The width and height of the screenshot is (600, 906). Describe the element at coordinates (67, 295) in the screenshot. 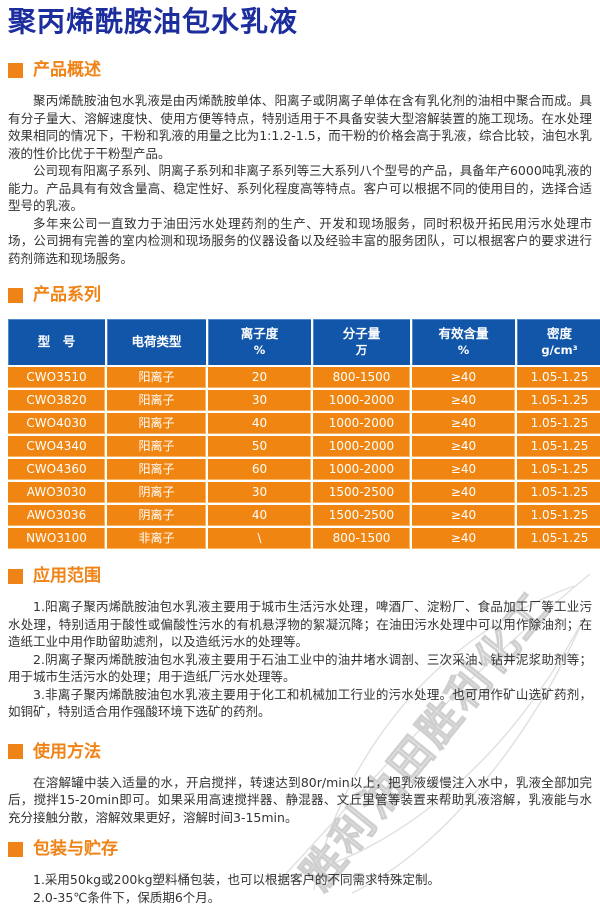

I see `section-heading-label: 产品系列` at that location.